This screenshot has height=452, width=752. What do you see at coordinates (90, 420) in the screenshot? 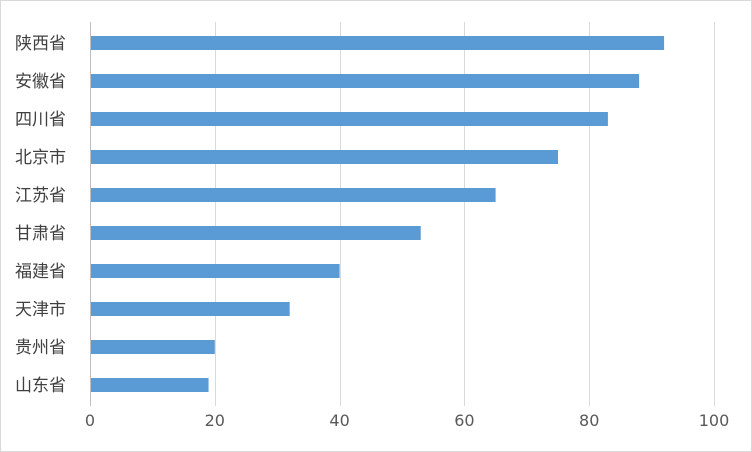
I see `x-tick-label: 0` at bounding box center [90, 420].